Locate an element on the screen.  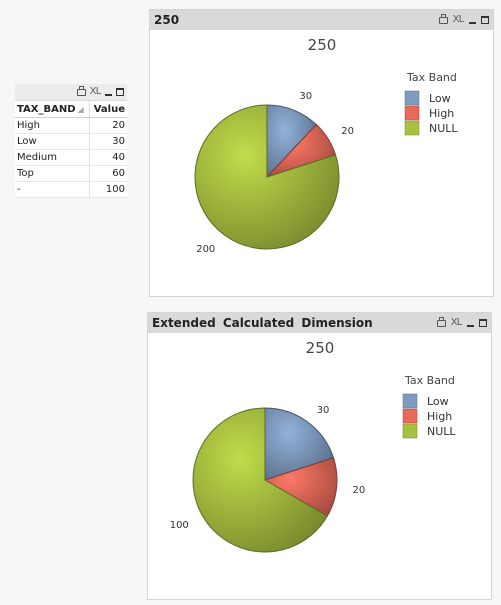
pie-slice-high is located at coordinates (300, 487).